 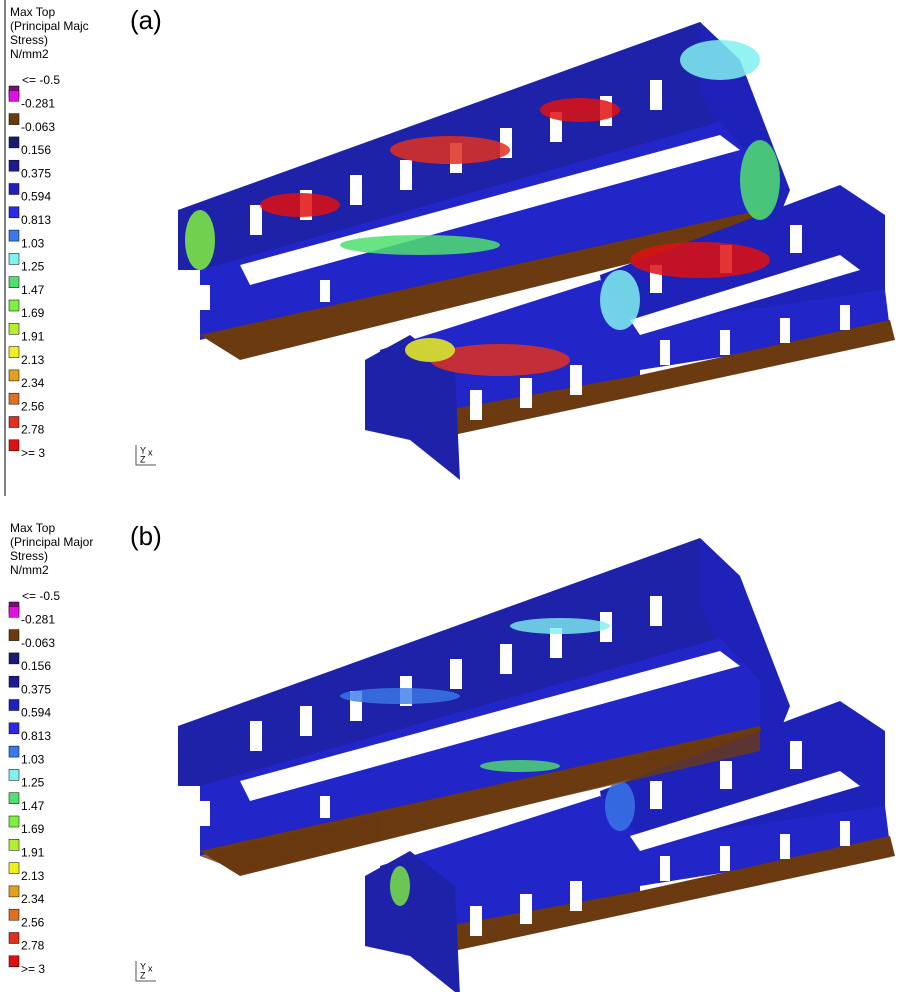 I want to click on panel-label: (b), so click(x=146, y=536).